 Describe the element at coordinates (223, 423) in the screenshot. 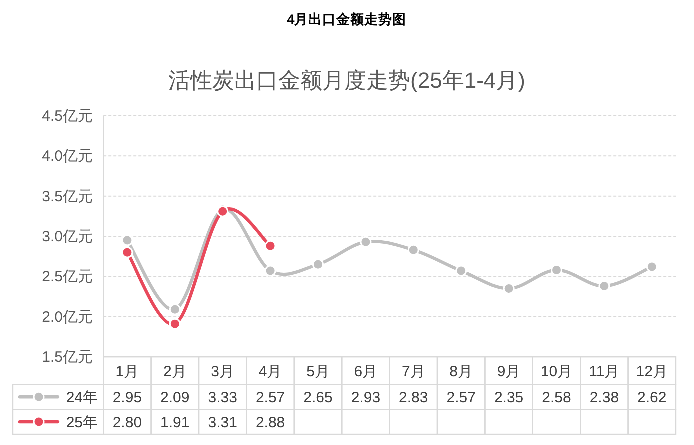

I see `value-label: 3.31` at that location.